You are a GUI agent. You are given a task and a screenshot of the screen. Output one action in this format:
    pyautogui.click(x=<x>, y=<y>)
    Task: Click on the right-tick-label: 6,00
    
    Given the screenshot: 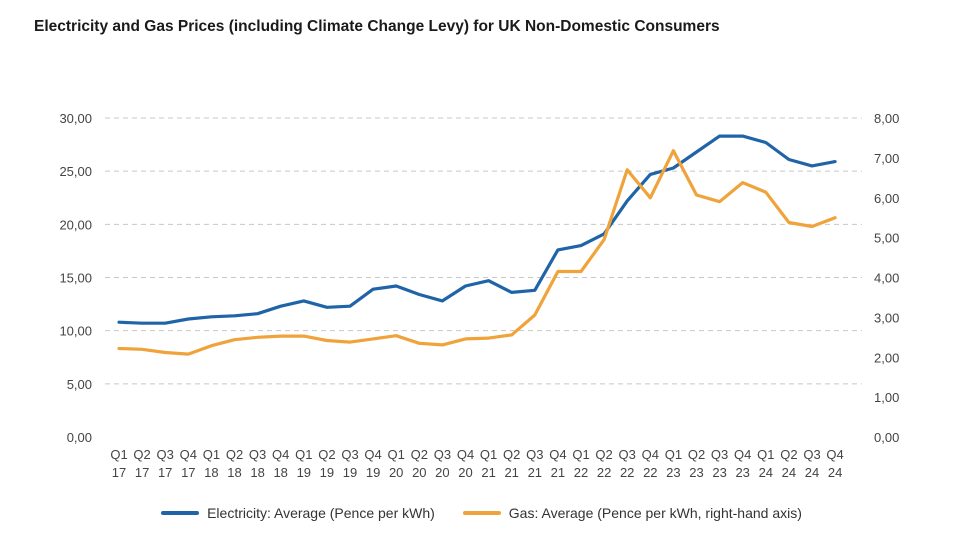 What is the action you would take?
    pyautogui.click(x=886, y=198)
    